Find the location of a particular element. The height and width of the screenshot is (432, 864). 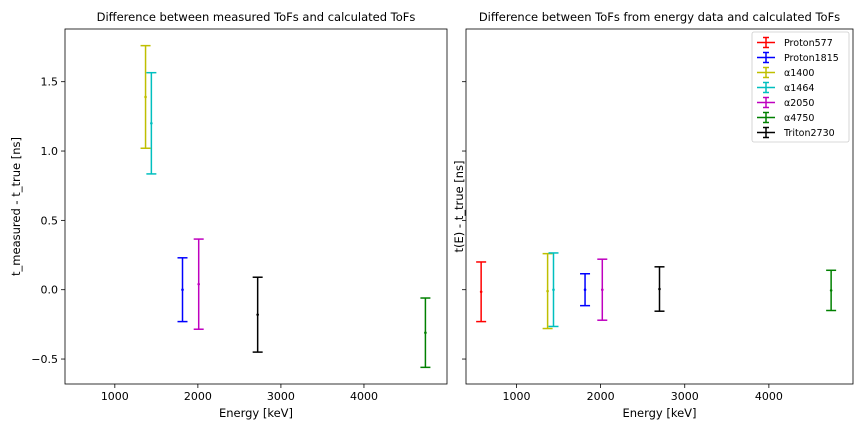

legend-label: Proton577 is located at coordinates (808, 43).